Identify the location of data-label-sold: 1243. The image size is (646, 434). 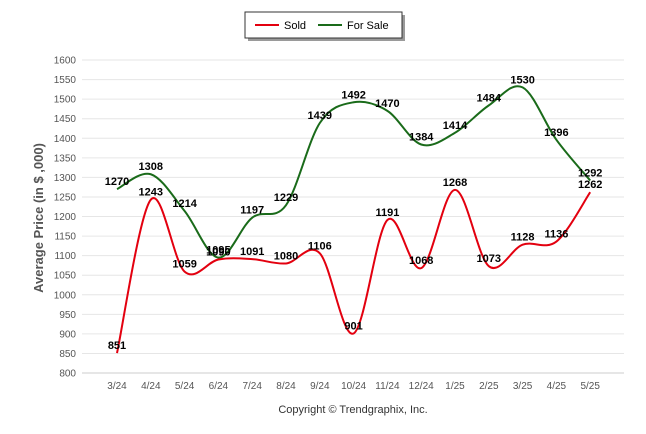
(151, 193).